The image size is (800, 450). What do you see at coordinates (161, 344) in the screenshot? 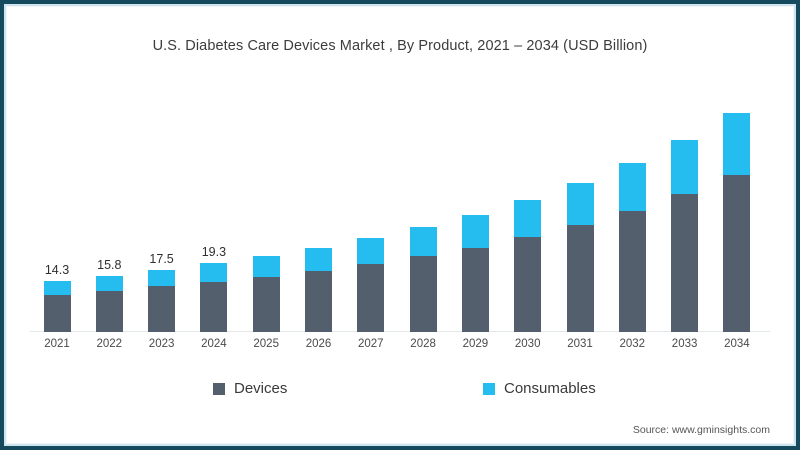
I see `x-tick-label-2023: 2023` at bounding box center [161, 344].